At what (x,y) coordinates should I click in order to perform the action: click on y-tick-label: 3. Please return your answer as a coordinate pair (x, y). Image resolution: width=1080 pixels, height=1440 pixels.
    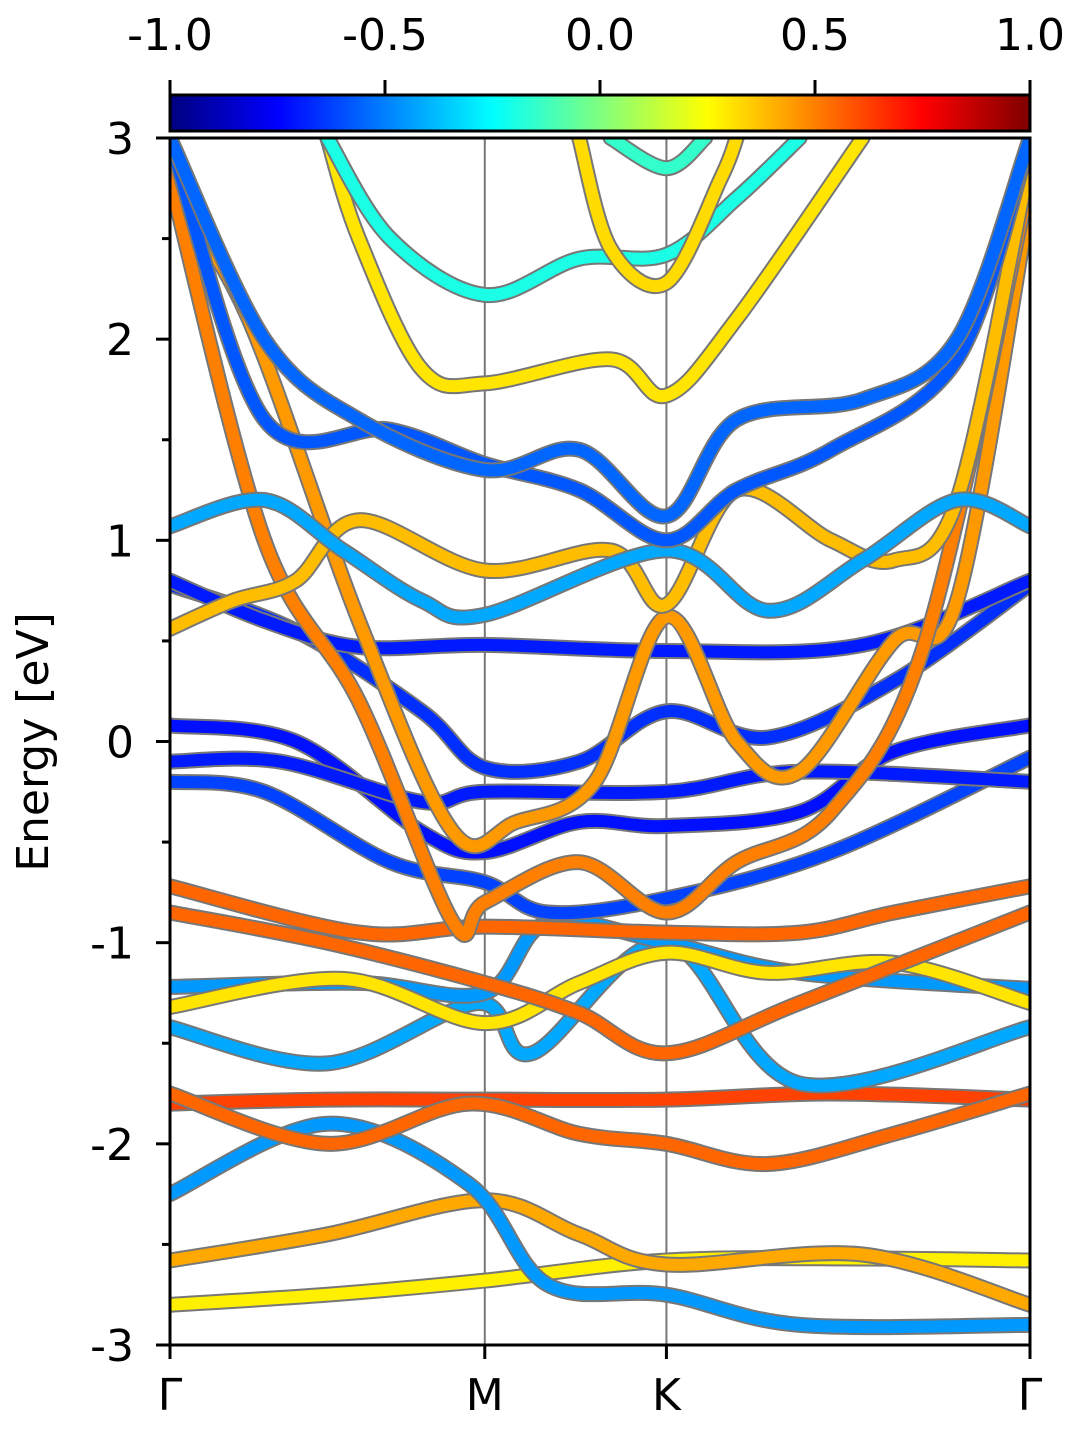
    Looking at the image, I should click on (120, 139).